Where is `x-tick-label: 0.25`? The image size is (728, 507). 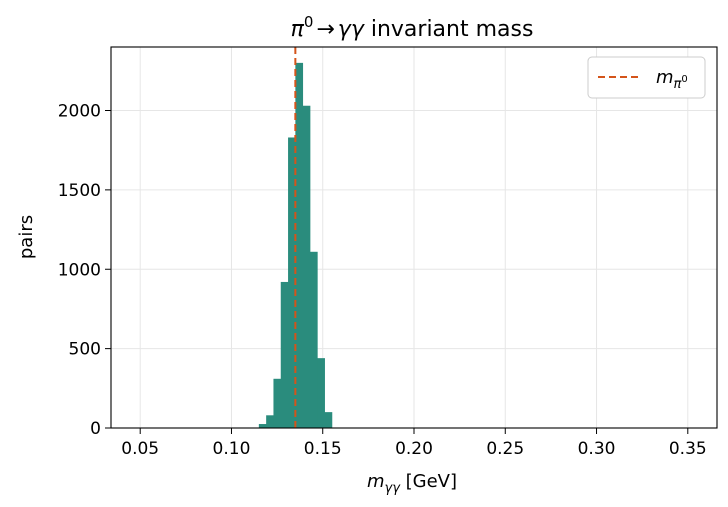 x-tick-label: 0.25 is located at coordinates (505, 449).